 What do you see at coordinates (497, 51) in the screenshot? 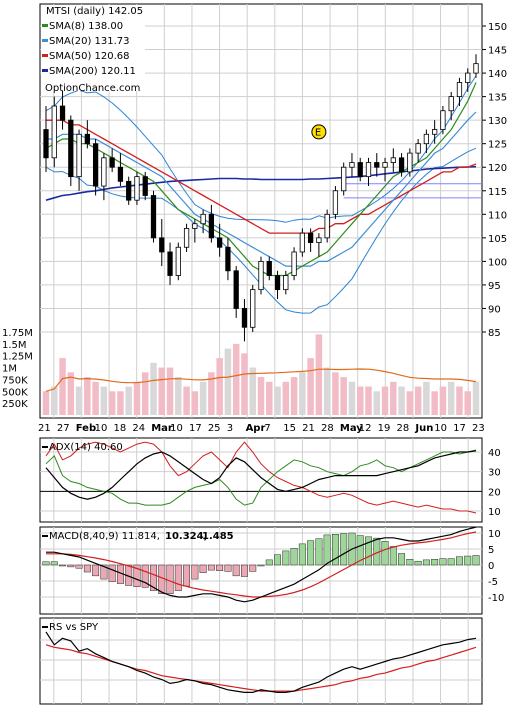
I see `price-tick-label: 145` at bounding box center [497, 51].